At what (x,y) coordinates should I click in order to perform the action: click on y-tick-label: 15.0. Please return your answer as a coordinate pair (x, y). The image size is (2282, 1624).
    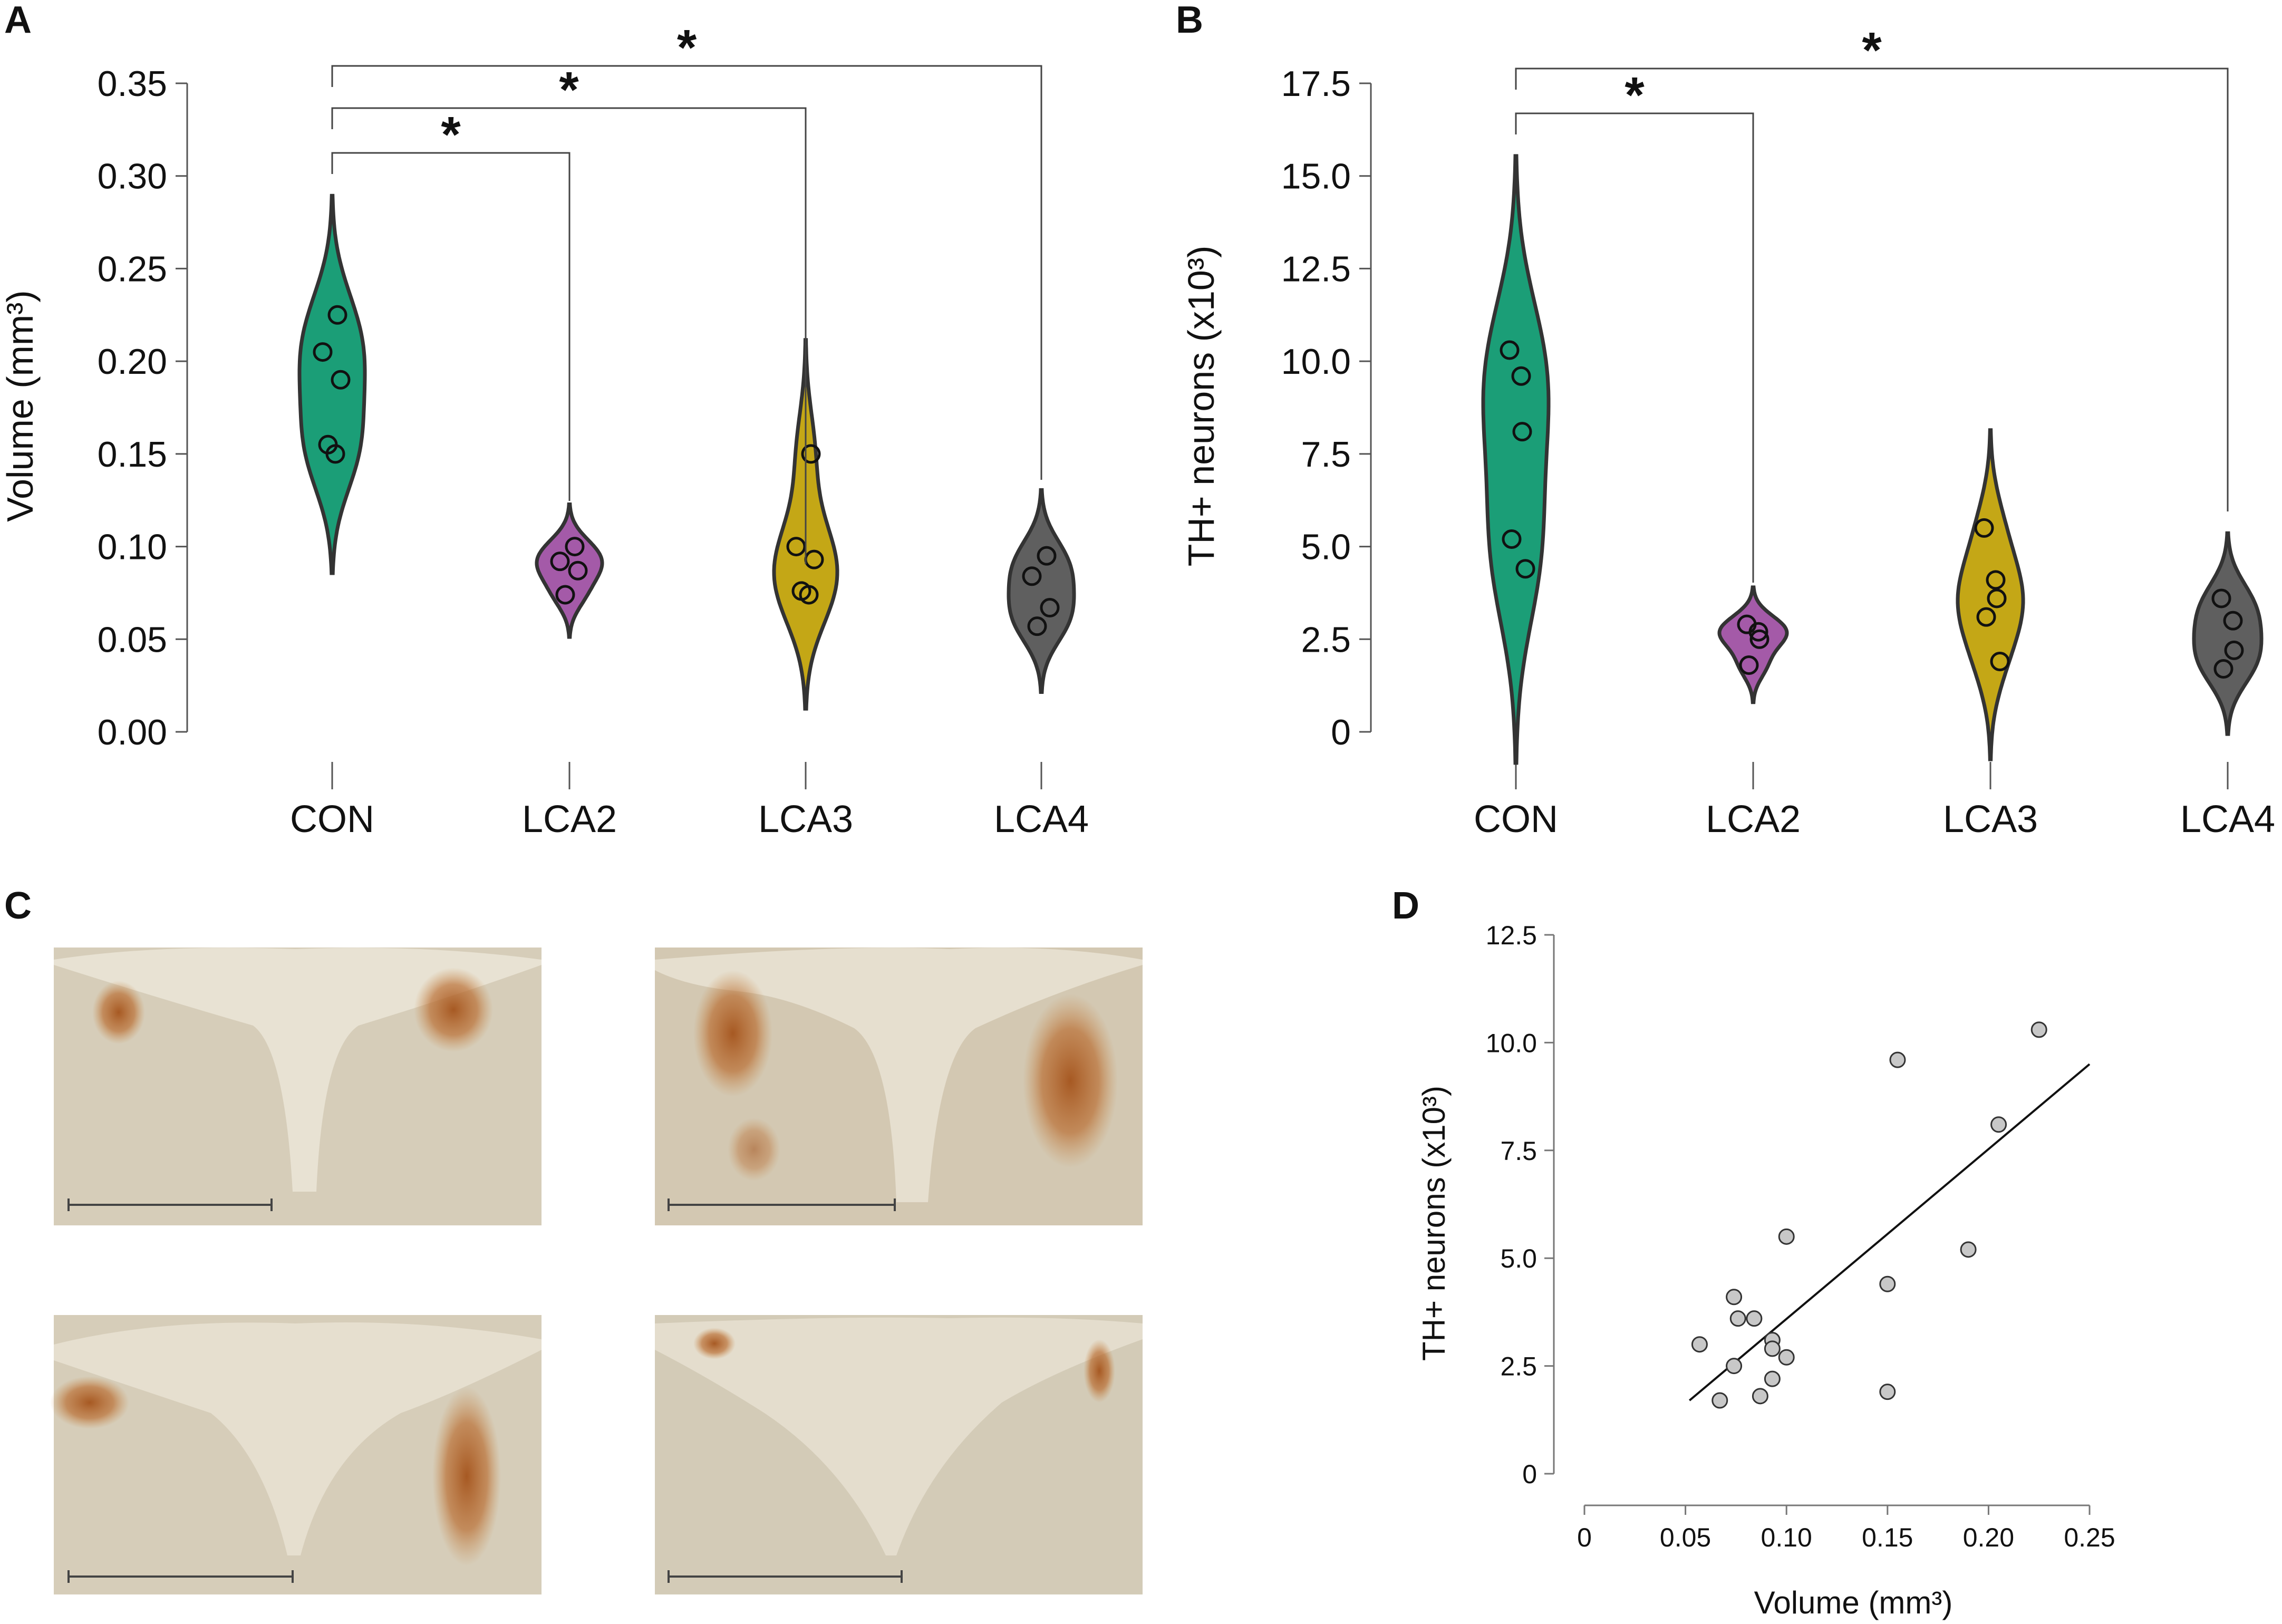
    Looking at the image, I should click on (1316, 177).